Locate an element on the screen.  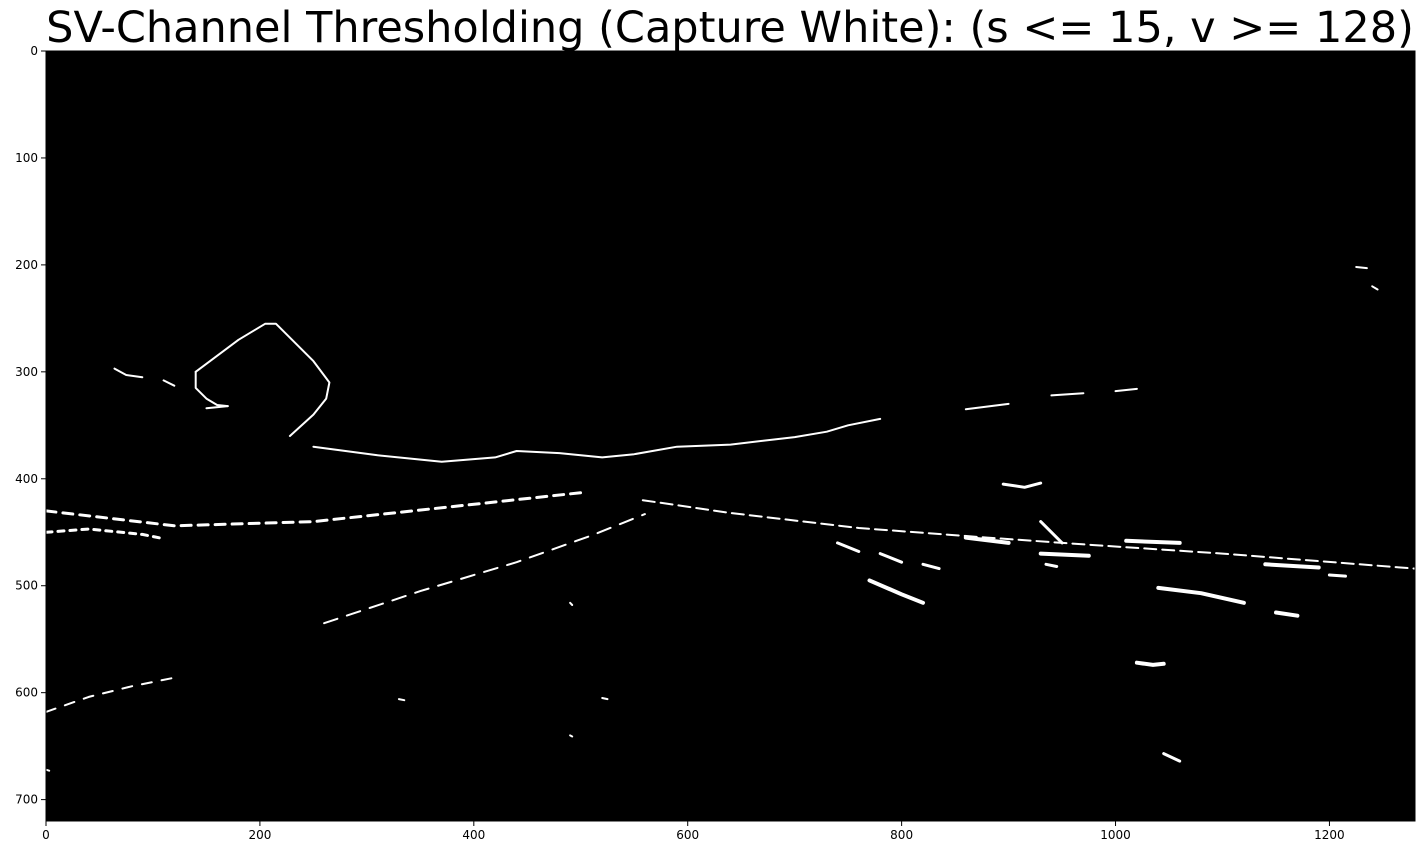
y-tick-label: 0 is located at coordinates (34, 51).